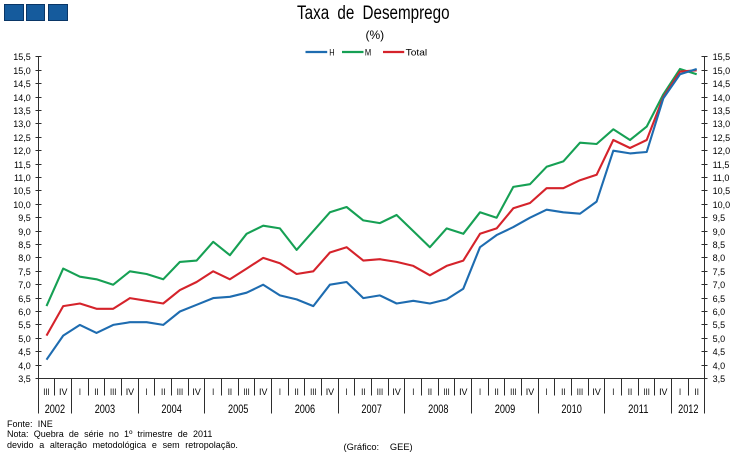 This screenshot has height=458, width=745. I want to click on svg-text: 3,5, so click(719, 379).